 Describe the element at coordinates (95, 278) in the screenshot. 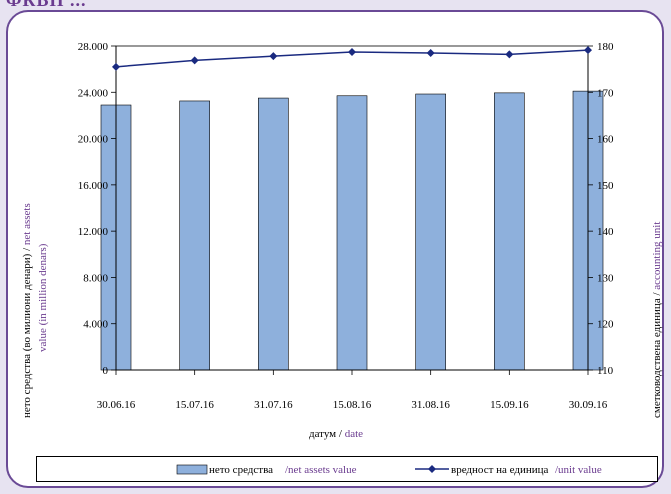

I see `y-left-tick-label-2: 8.000` at that location.